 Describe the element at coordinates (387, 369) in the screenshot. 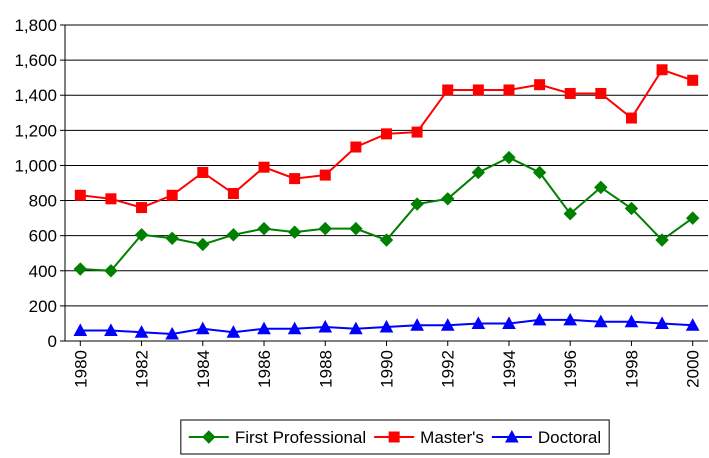

I see `x-tick-label: 1990` at that location.